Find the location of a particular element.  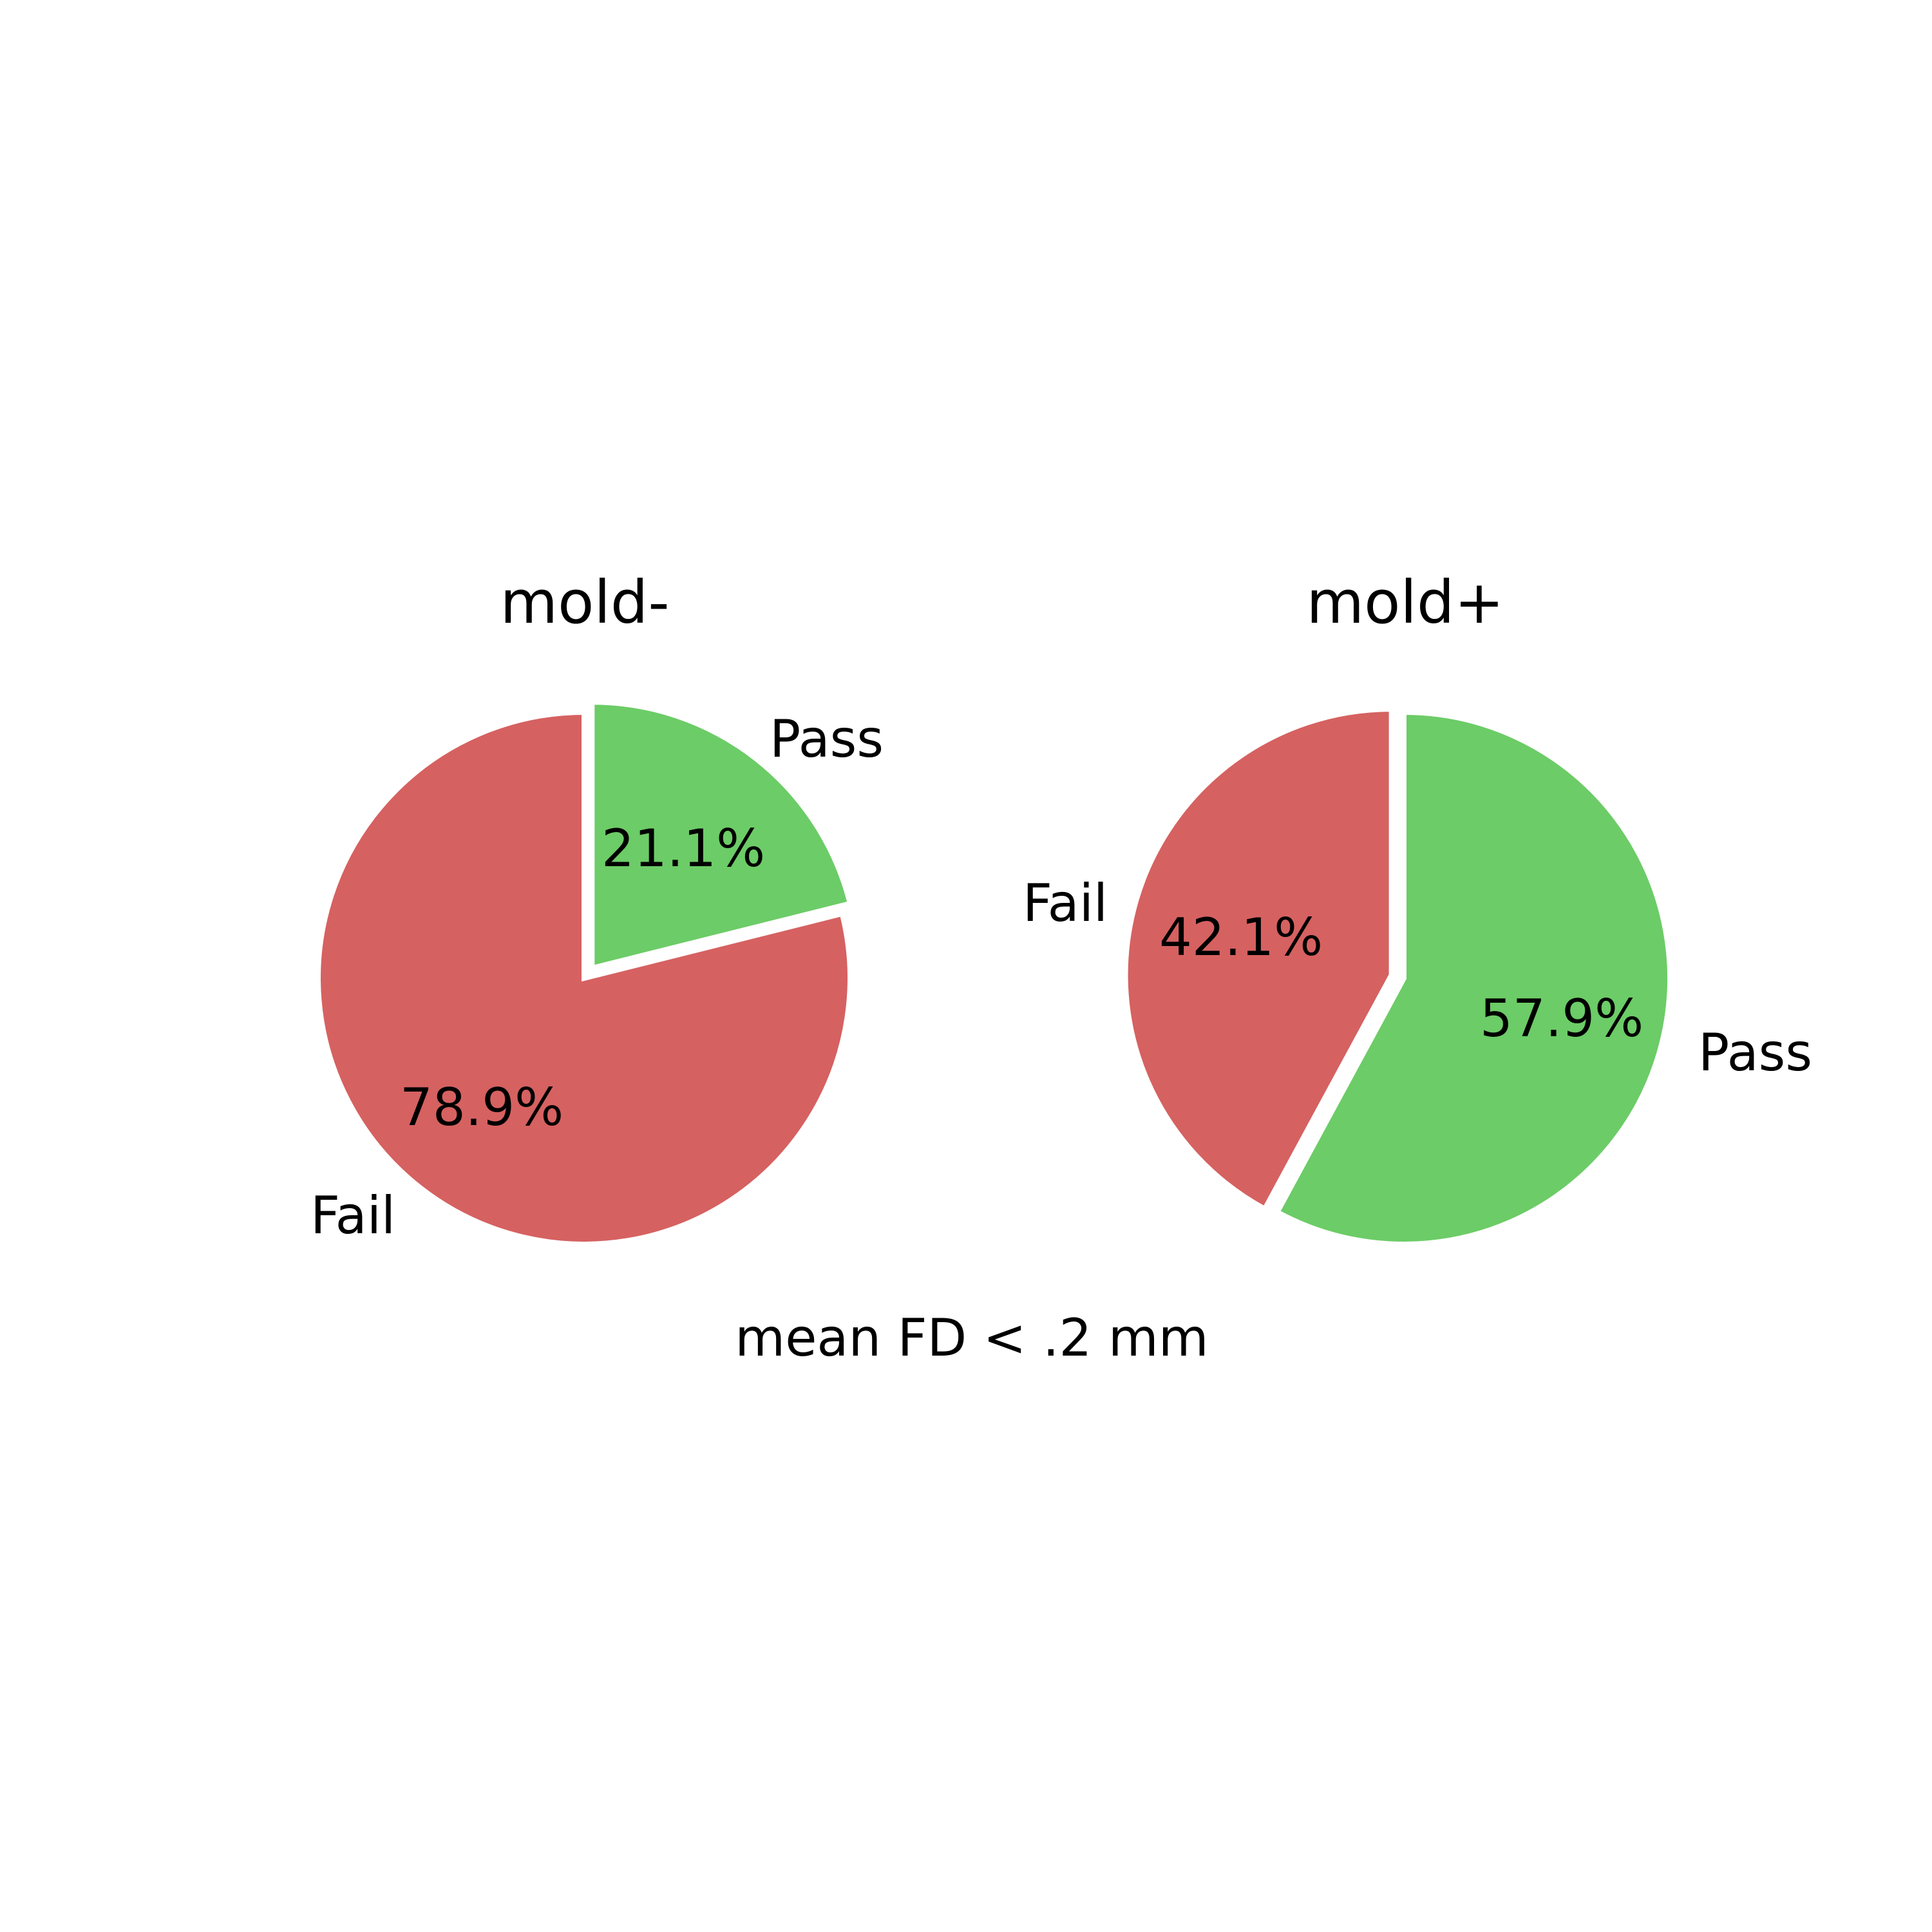

pct-label-fail: 42.1% is located at coordinates (1241, 937).